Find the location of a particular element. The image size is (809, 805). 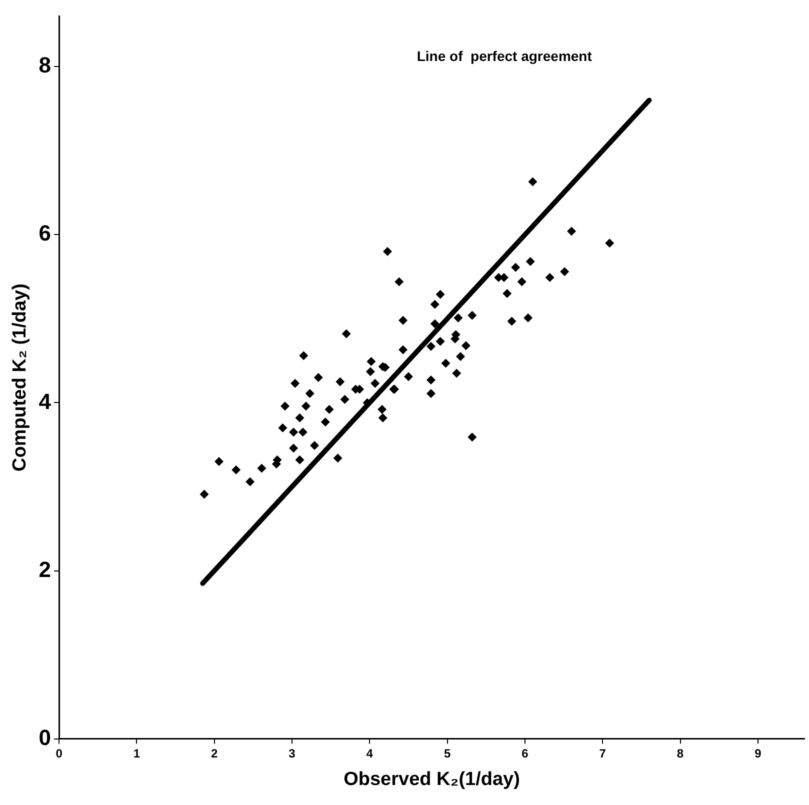

y-tick-label: 6 is located at coordinates (45, 233).